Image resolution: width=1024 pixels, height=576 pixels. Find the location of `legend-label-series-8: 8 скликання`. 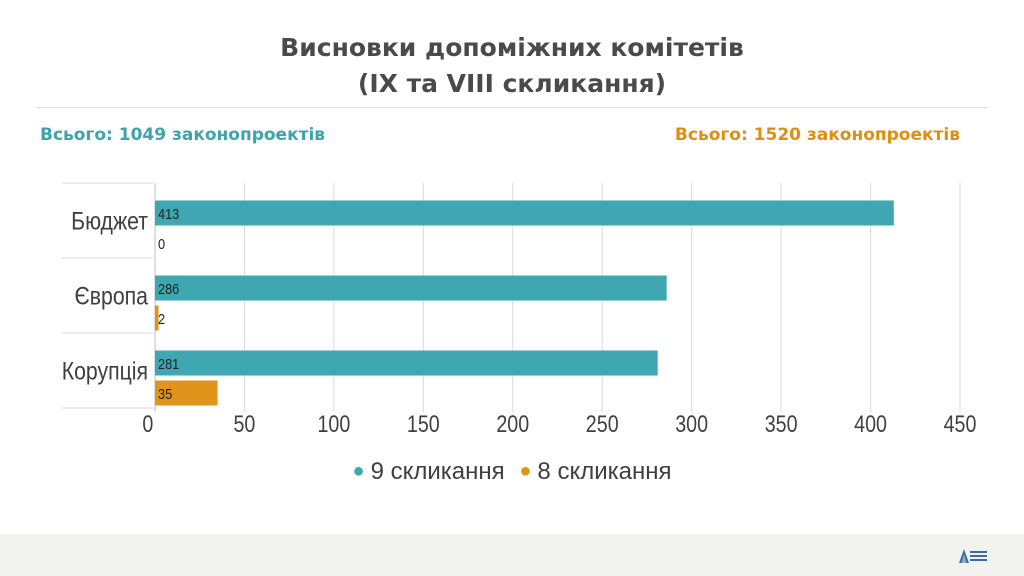

legend-label-series-8: 8 скликання is located at coordinates (604, 471).